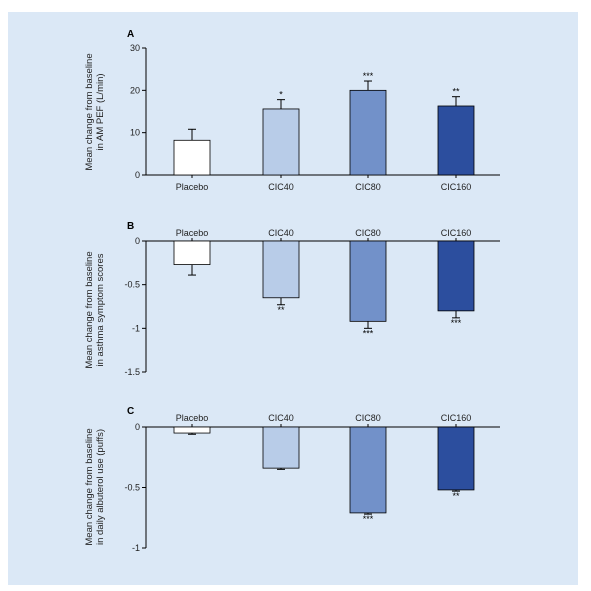 The width and height of the screenshot is (591, 591). Describe the element at coordinates (368, 418) in the screenshot. I see `category-label-c: CIC80` at that location.